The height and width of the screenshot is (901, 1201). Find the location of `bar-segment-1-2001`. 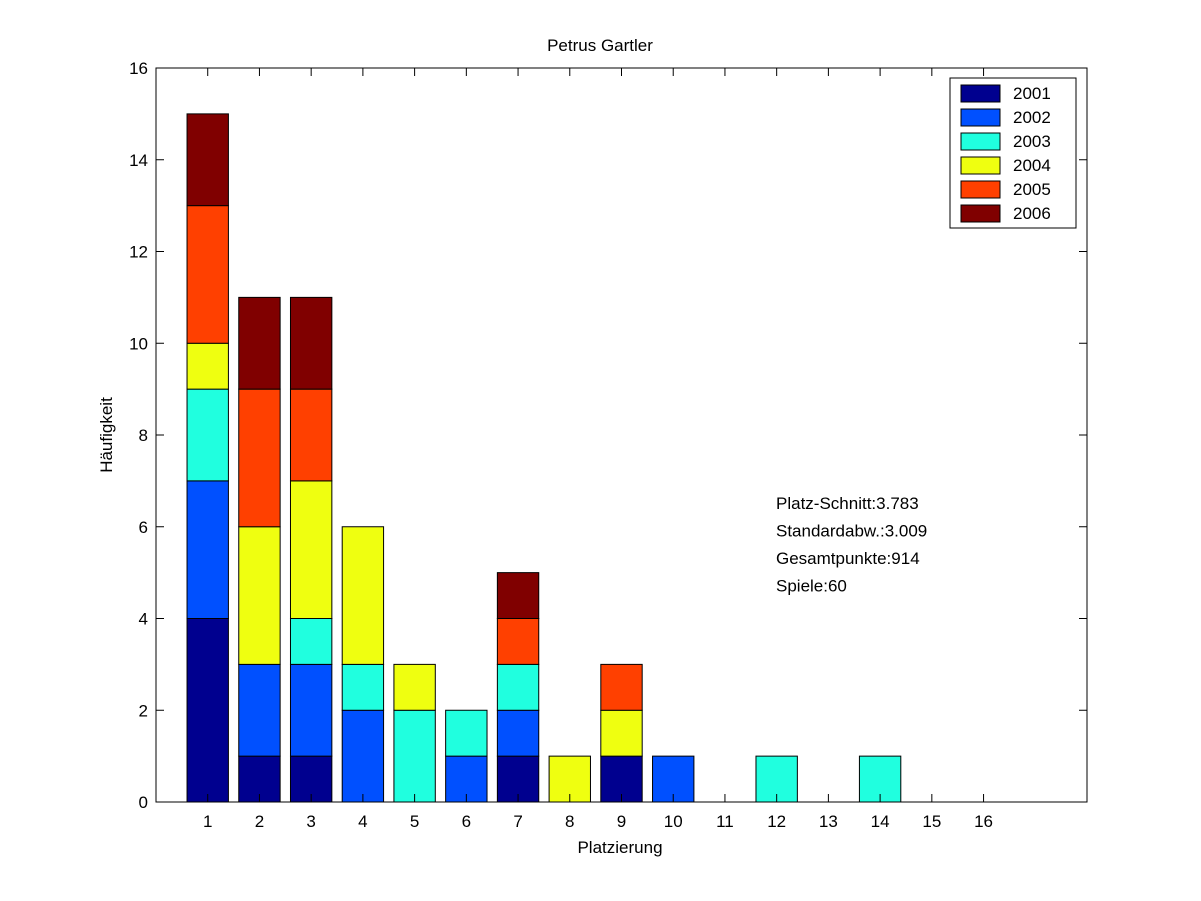

bar-segment-1-2001 is located at coordinates (207, 710).